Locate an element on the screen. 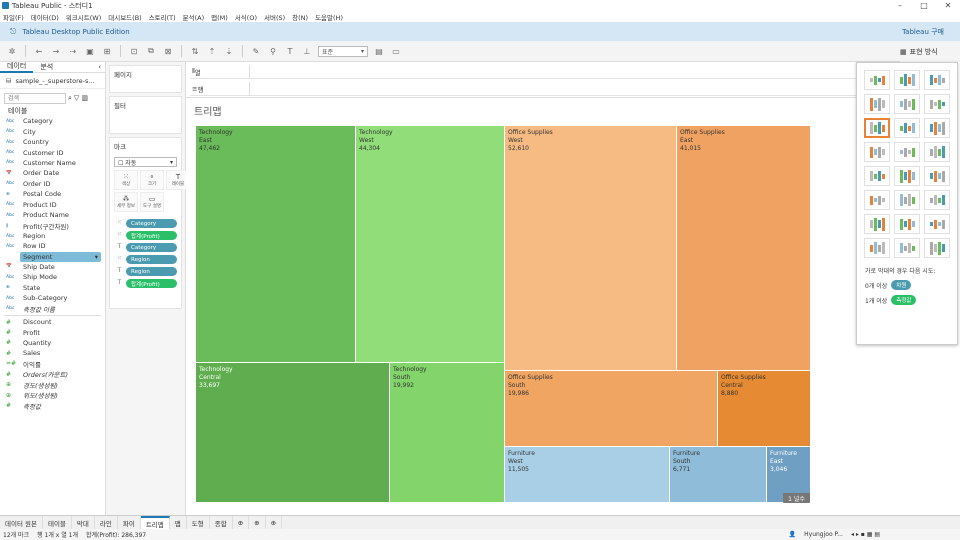 The width and height of the screenshot is (960, 540). new-worksheet-icon: ⊡ is located at coordinates (134, 51).